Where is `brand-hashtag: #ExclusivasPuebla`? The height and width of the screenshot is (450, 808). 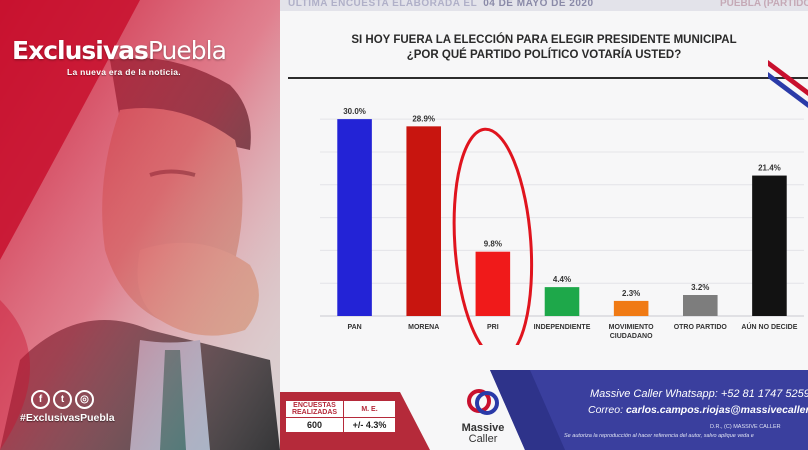
brand-hashtag: #ExclusivasPuebla is located at coordinates (67, 418).